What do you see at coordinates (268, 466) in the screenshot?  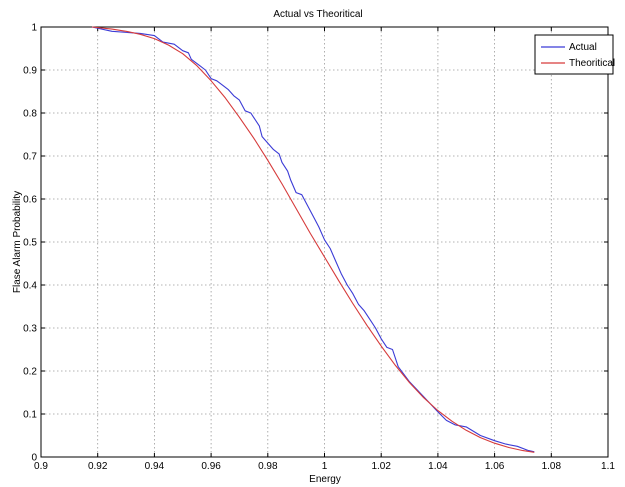 I see `x-tick-label: 0.98` at bounding box center [268, 466].